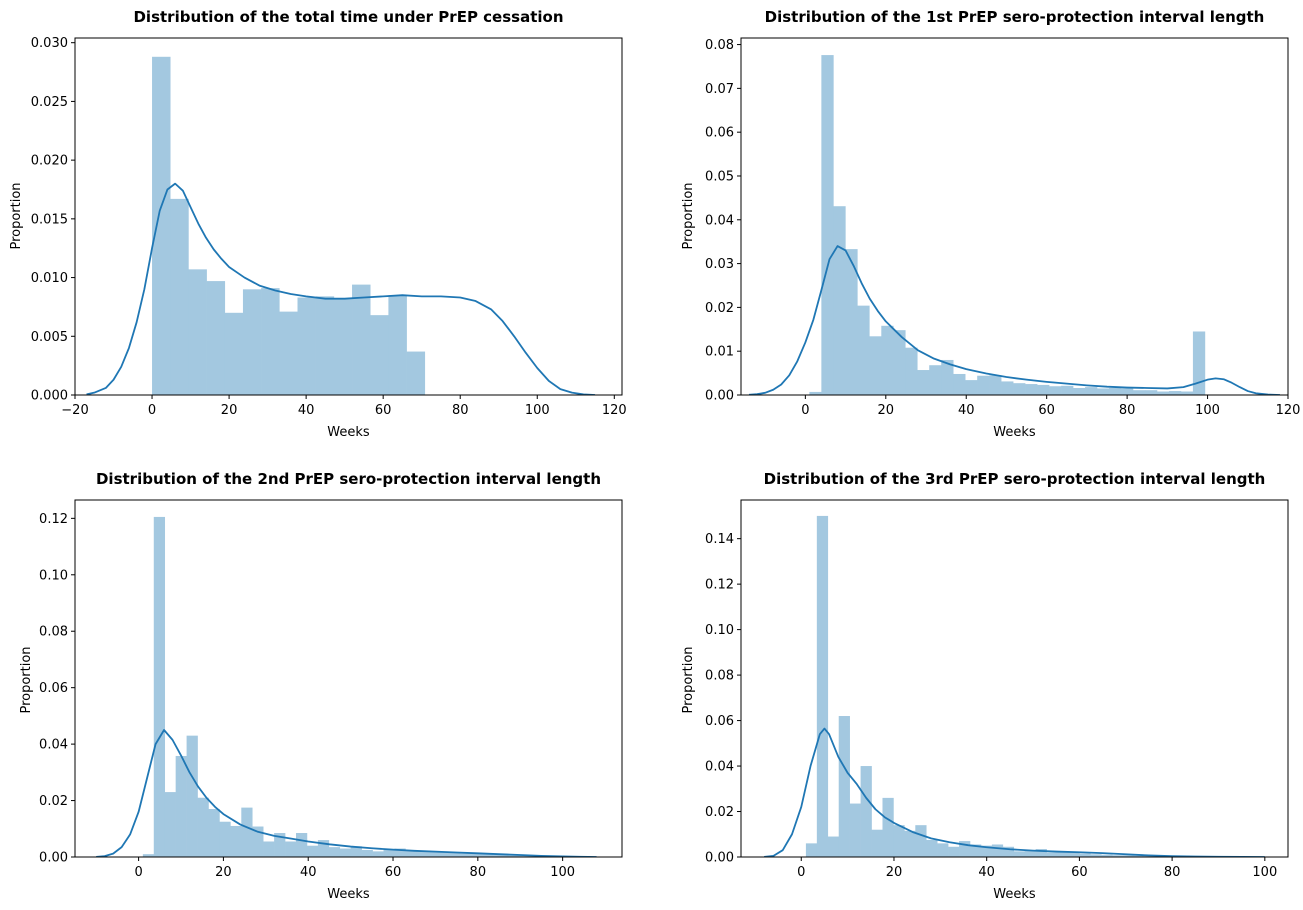  I want to click on y-tick-label: 0.010, so click(49, 278).